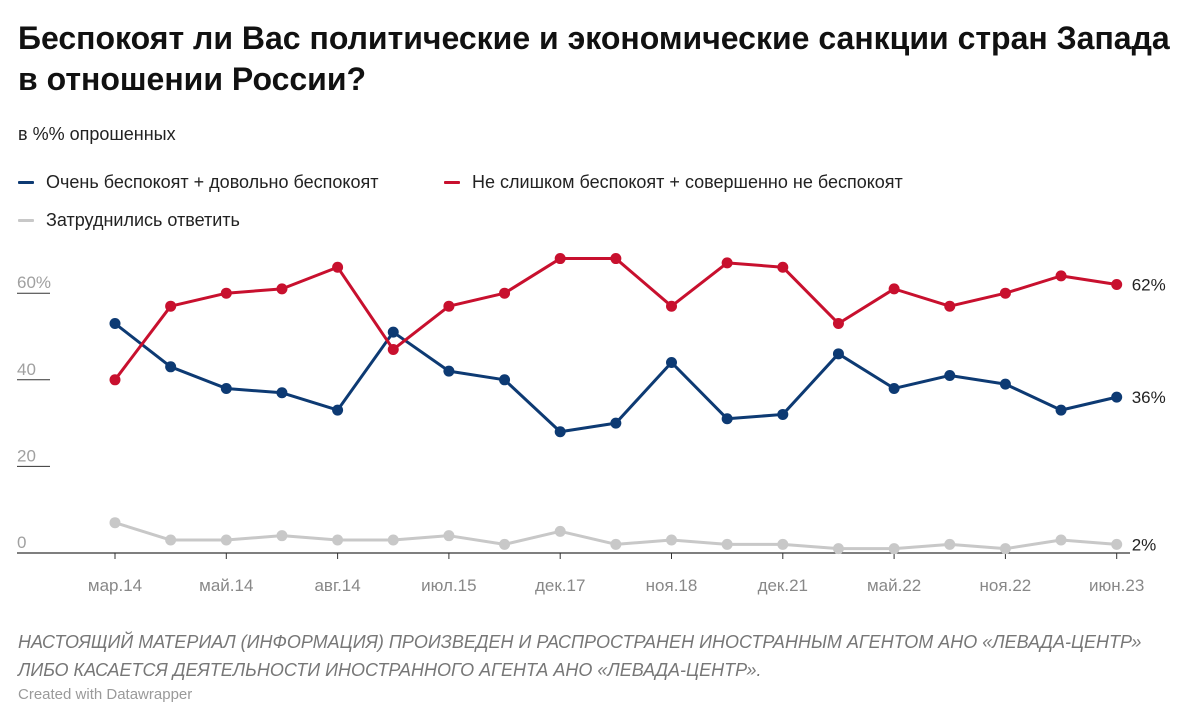  Describe the element at coordinates (337, 585) in the screenshot. I see `x-tick-label: авг.14` at that location.